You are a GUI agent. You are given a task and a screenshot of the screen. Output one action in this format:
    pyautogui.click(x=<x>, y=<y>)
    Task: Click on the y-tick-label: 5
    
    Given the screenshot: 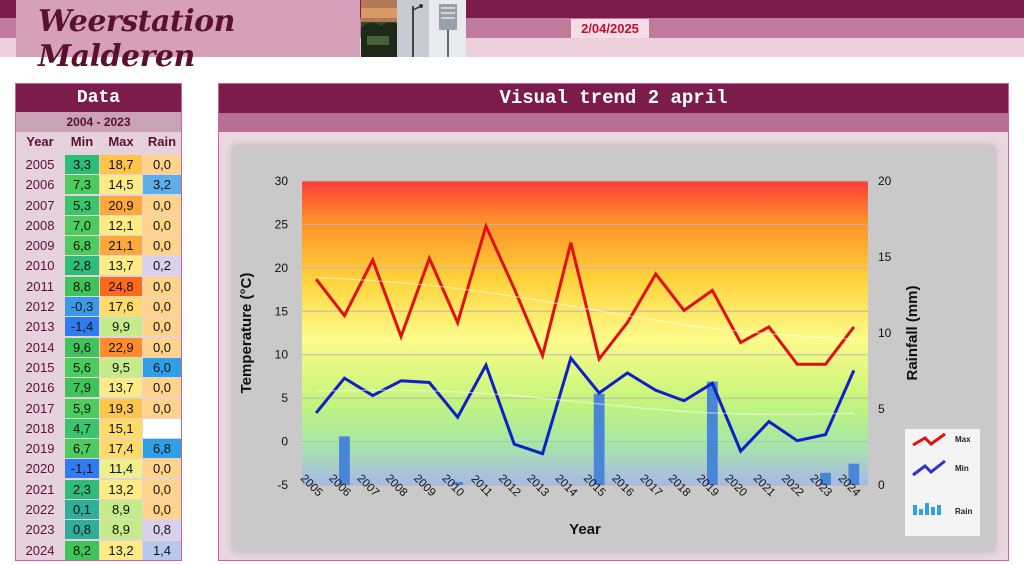 What is the action you would take?
    pyautogui.click(x=284, y=398)
    